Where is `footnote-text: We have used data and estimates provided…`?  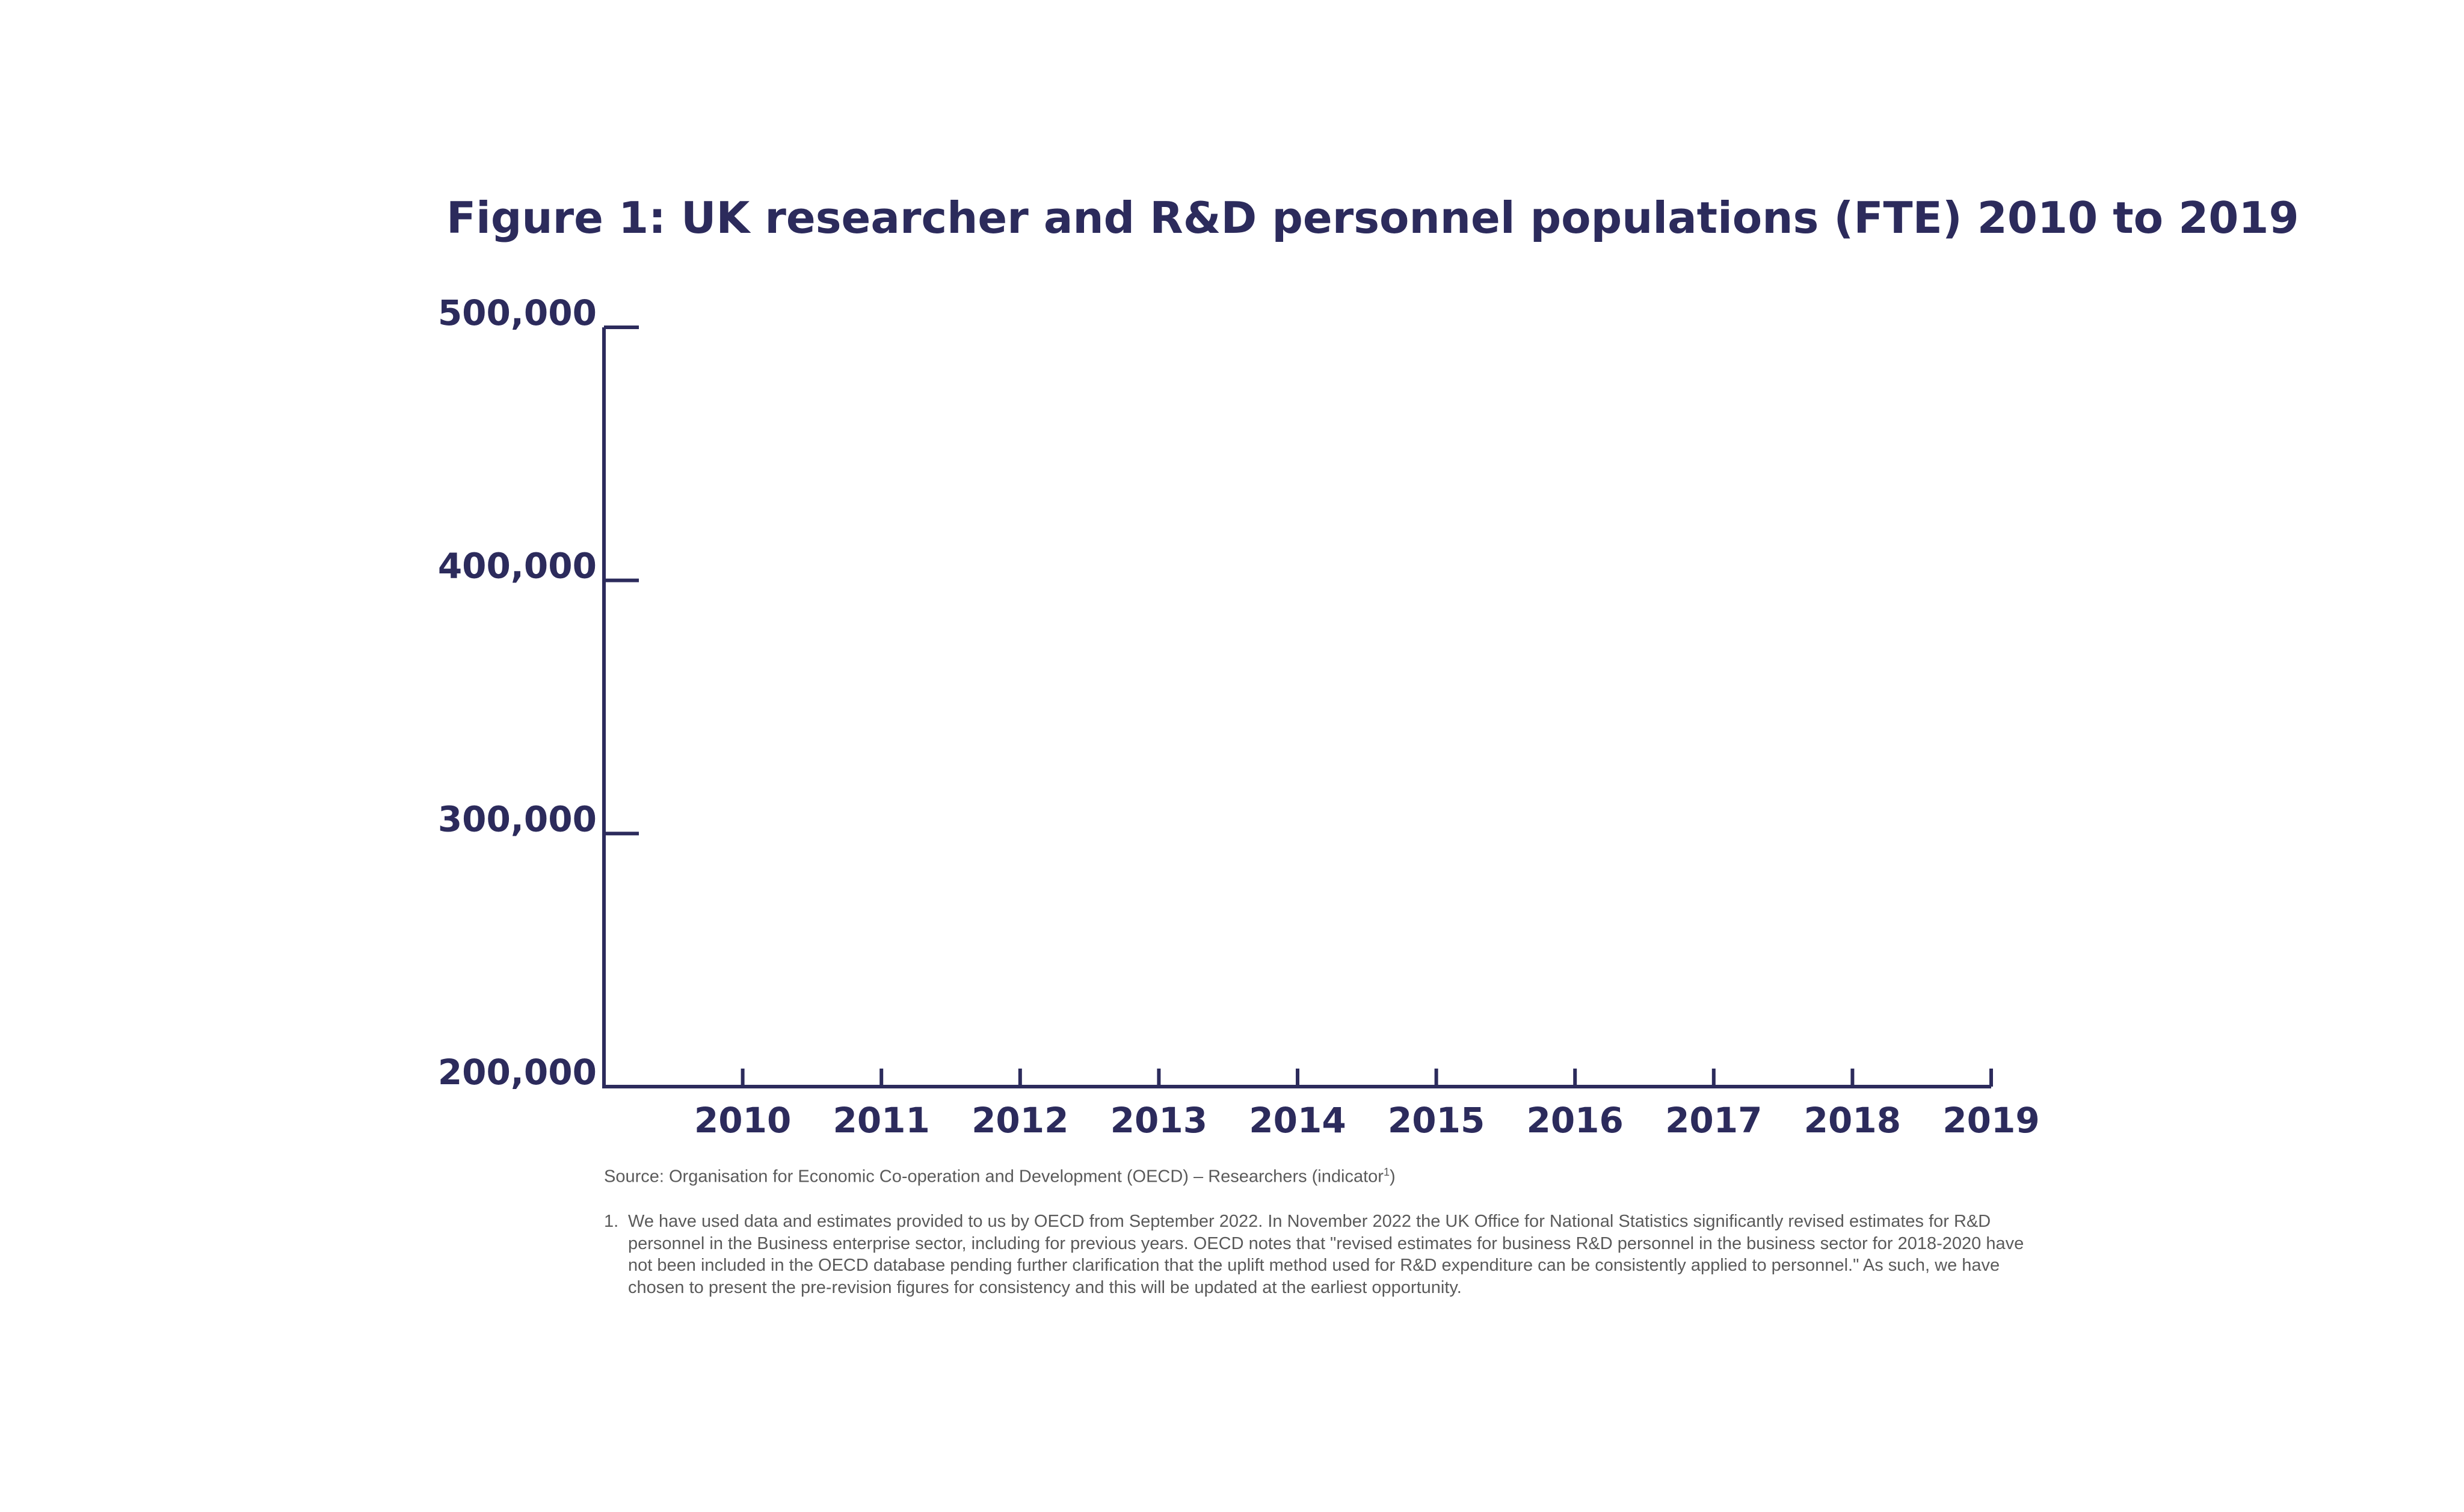
footnote-text: We have used data and estimates provided… is located at coordinates (1326, 1254).